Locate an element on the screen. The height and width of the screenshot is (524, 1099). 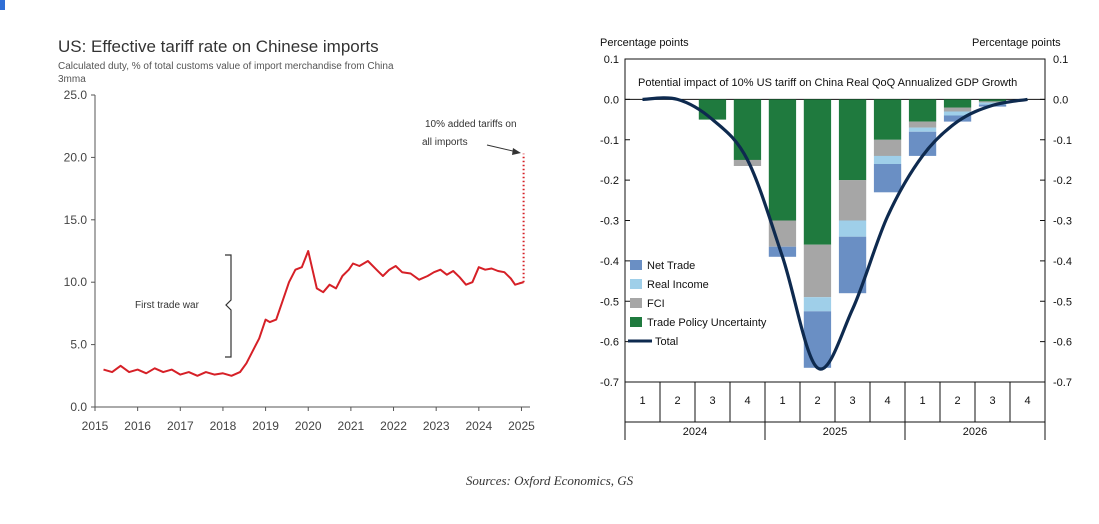
annotation-added-tariffs-line1: 10% added tariffs on is located at coordinates (471, 124).